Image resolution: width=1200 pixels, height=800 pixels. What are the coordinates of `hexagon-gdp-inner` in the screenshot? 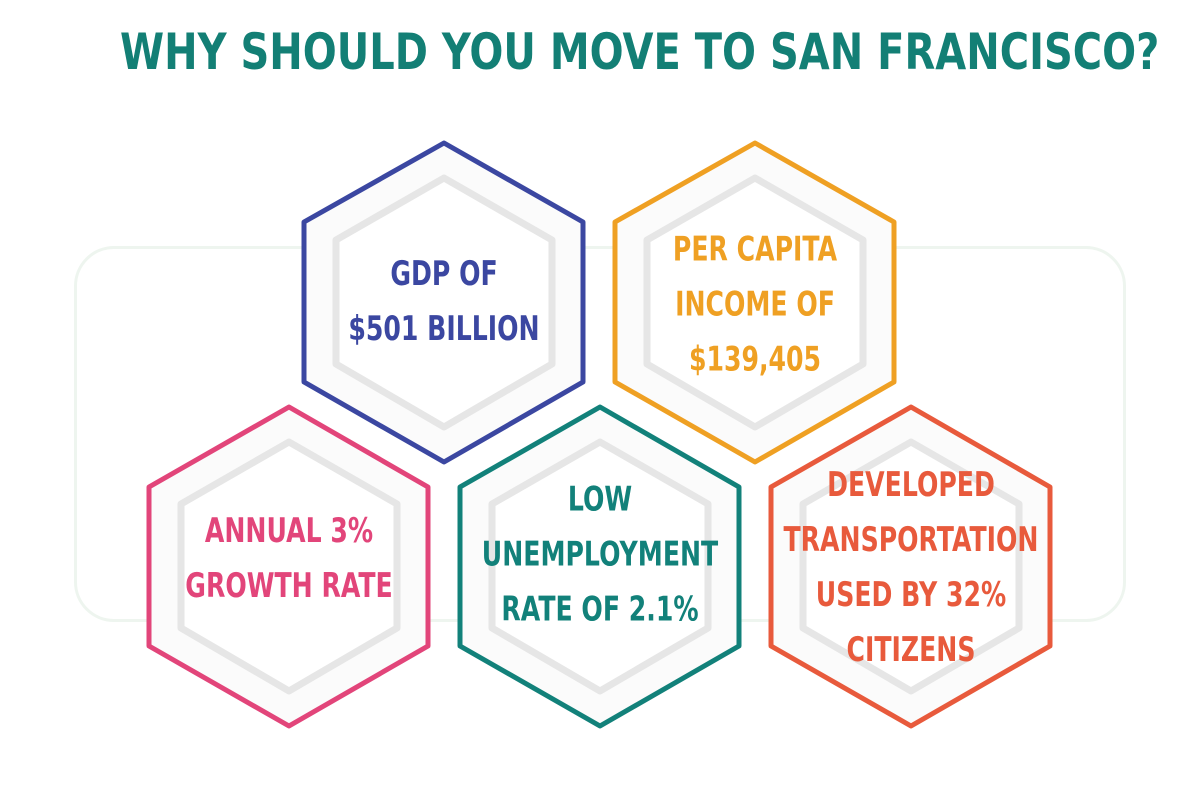 It's located at (444, 302).